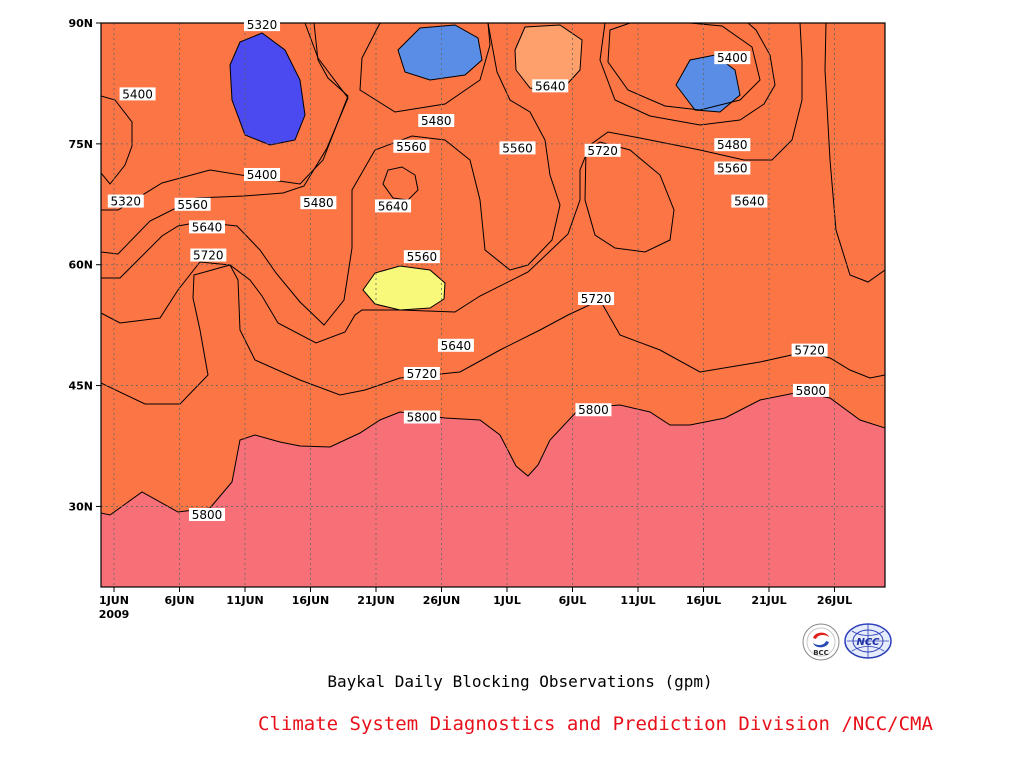 The image size is (1024, 768). I want to click on contour-line-islandA, so click(400, 183).